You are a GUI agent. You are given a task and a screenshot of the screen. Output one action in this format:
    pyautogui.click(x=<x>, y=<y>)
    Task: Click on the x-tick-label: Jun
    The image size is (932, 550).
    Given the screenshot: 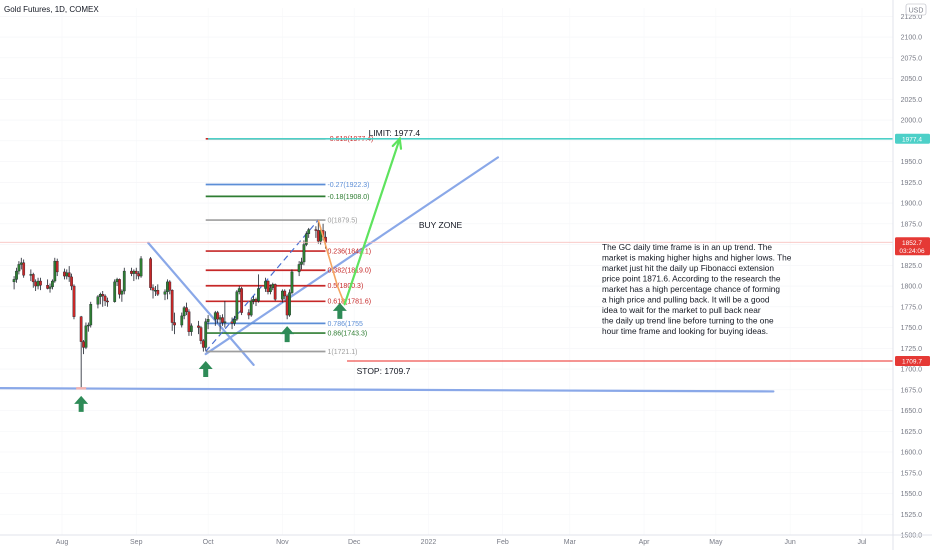 What is the action you would take?
    pyautogui.click(x=789, y=542)
    